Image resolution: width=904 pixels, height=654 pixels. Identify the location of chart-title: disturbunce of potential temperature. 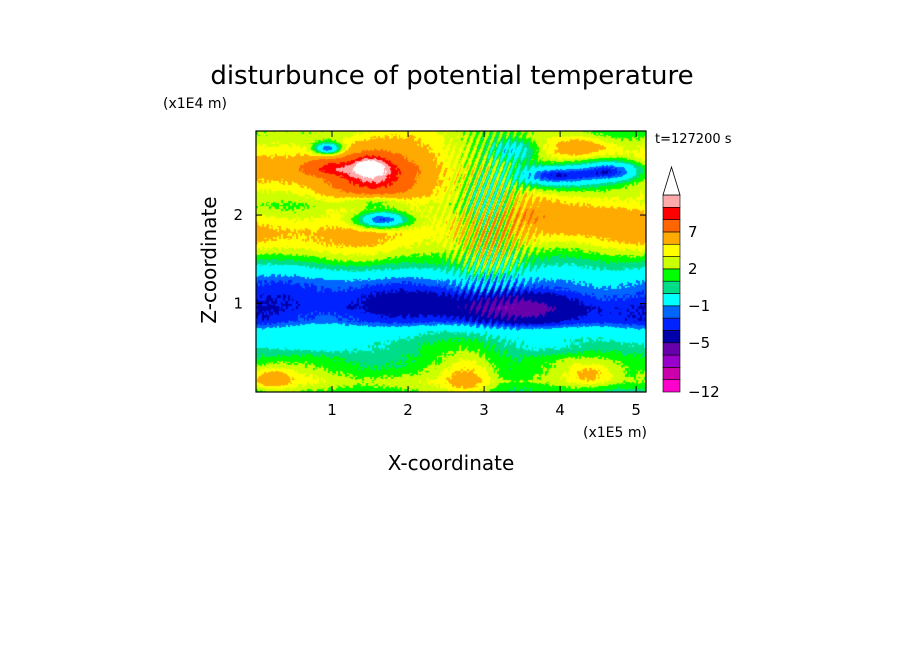
(451, 76).